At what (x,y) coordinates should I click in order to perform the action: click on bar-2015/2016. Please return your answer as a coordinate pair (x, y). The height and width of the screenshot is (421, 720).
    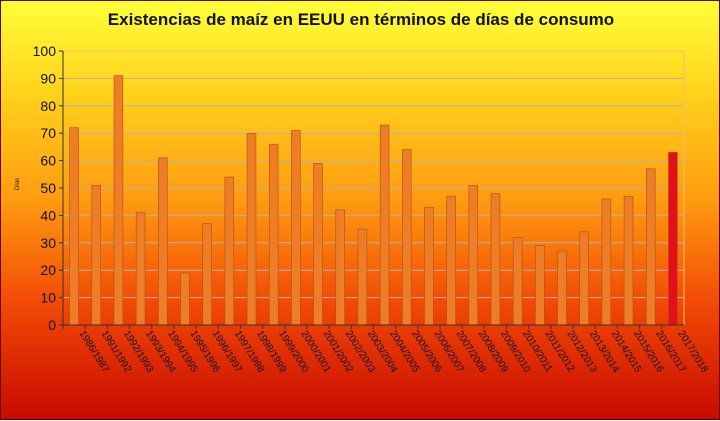
    Looking at the image, I should click on (628, 260).